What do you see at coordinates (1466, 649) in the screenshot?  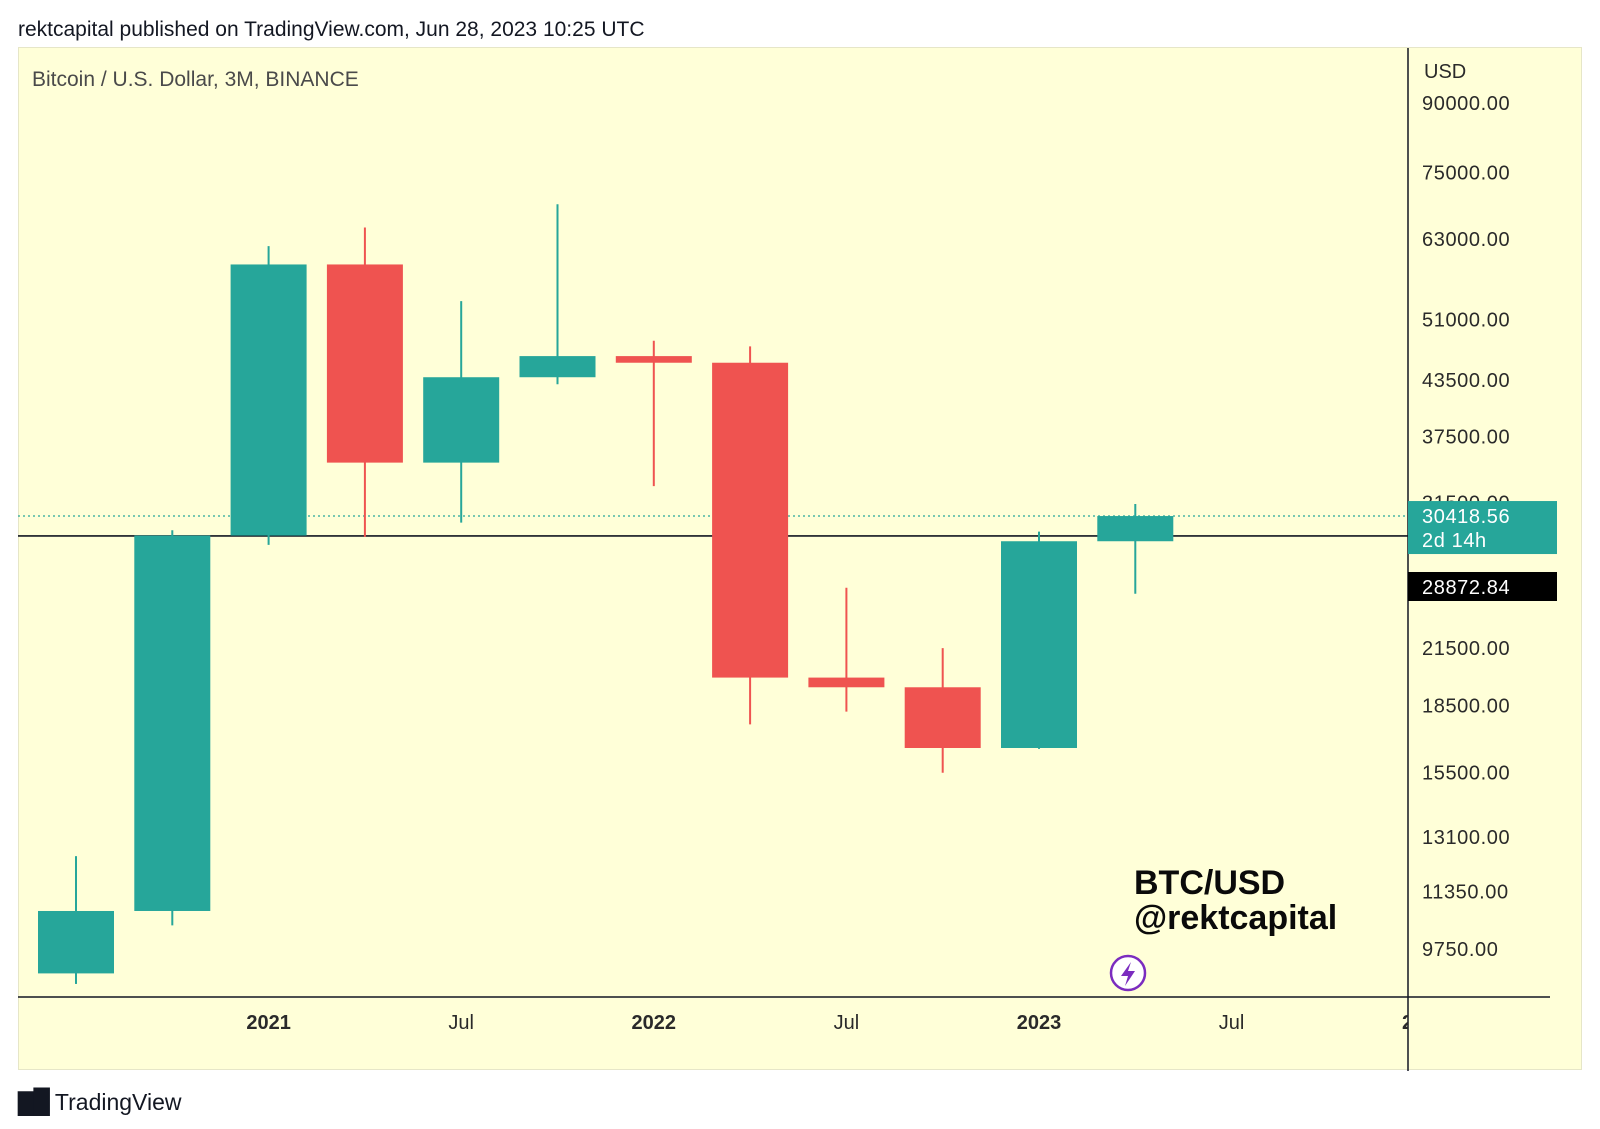 I see `y-tick-label: 21500.00` at bounding box center [1466, 649].